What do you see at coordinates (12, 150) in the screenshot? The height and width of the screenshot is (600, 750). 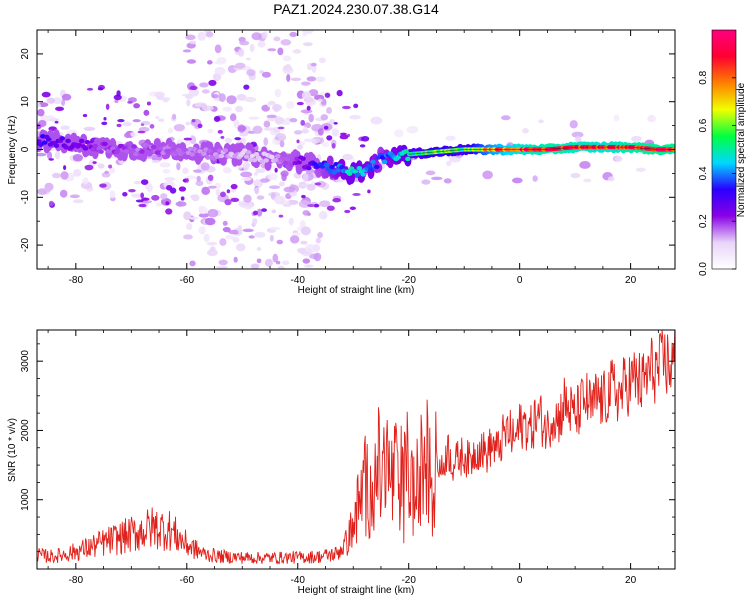 I see `spectrogram-ylabel: Frequency (Hz)` at bounding box center [12, 150].